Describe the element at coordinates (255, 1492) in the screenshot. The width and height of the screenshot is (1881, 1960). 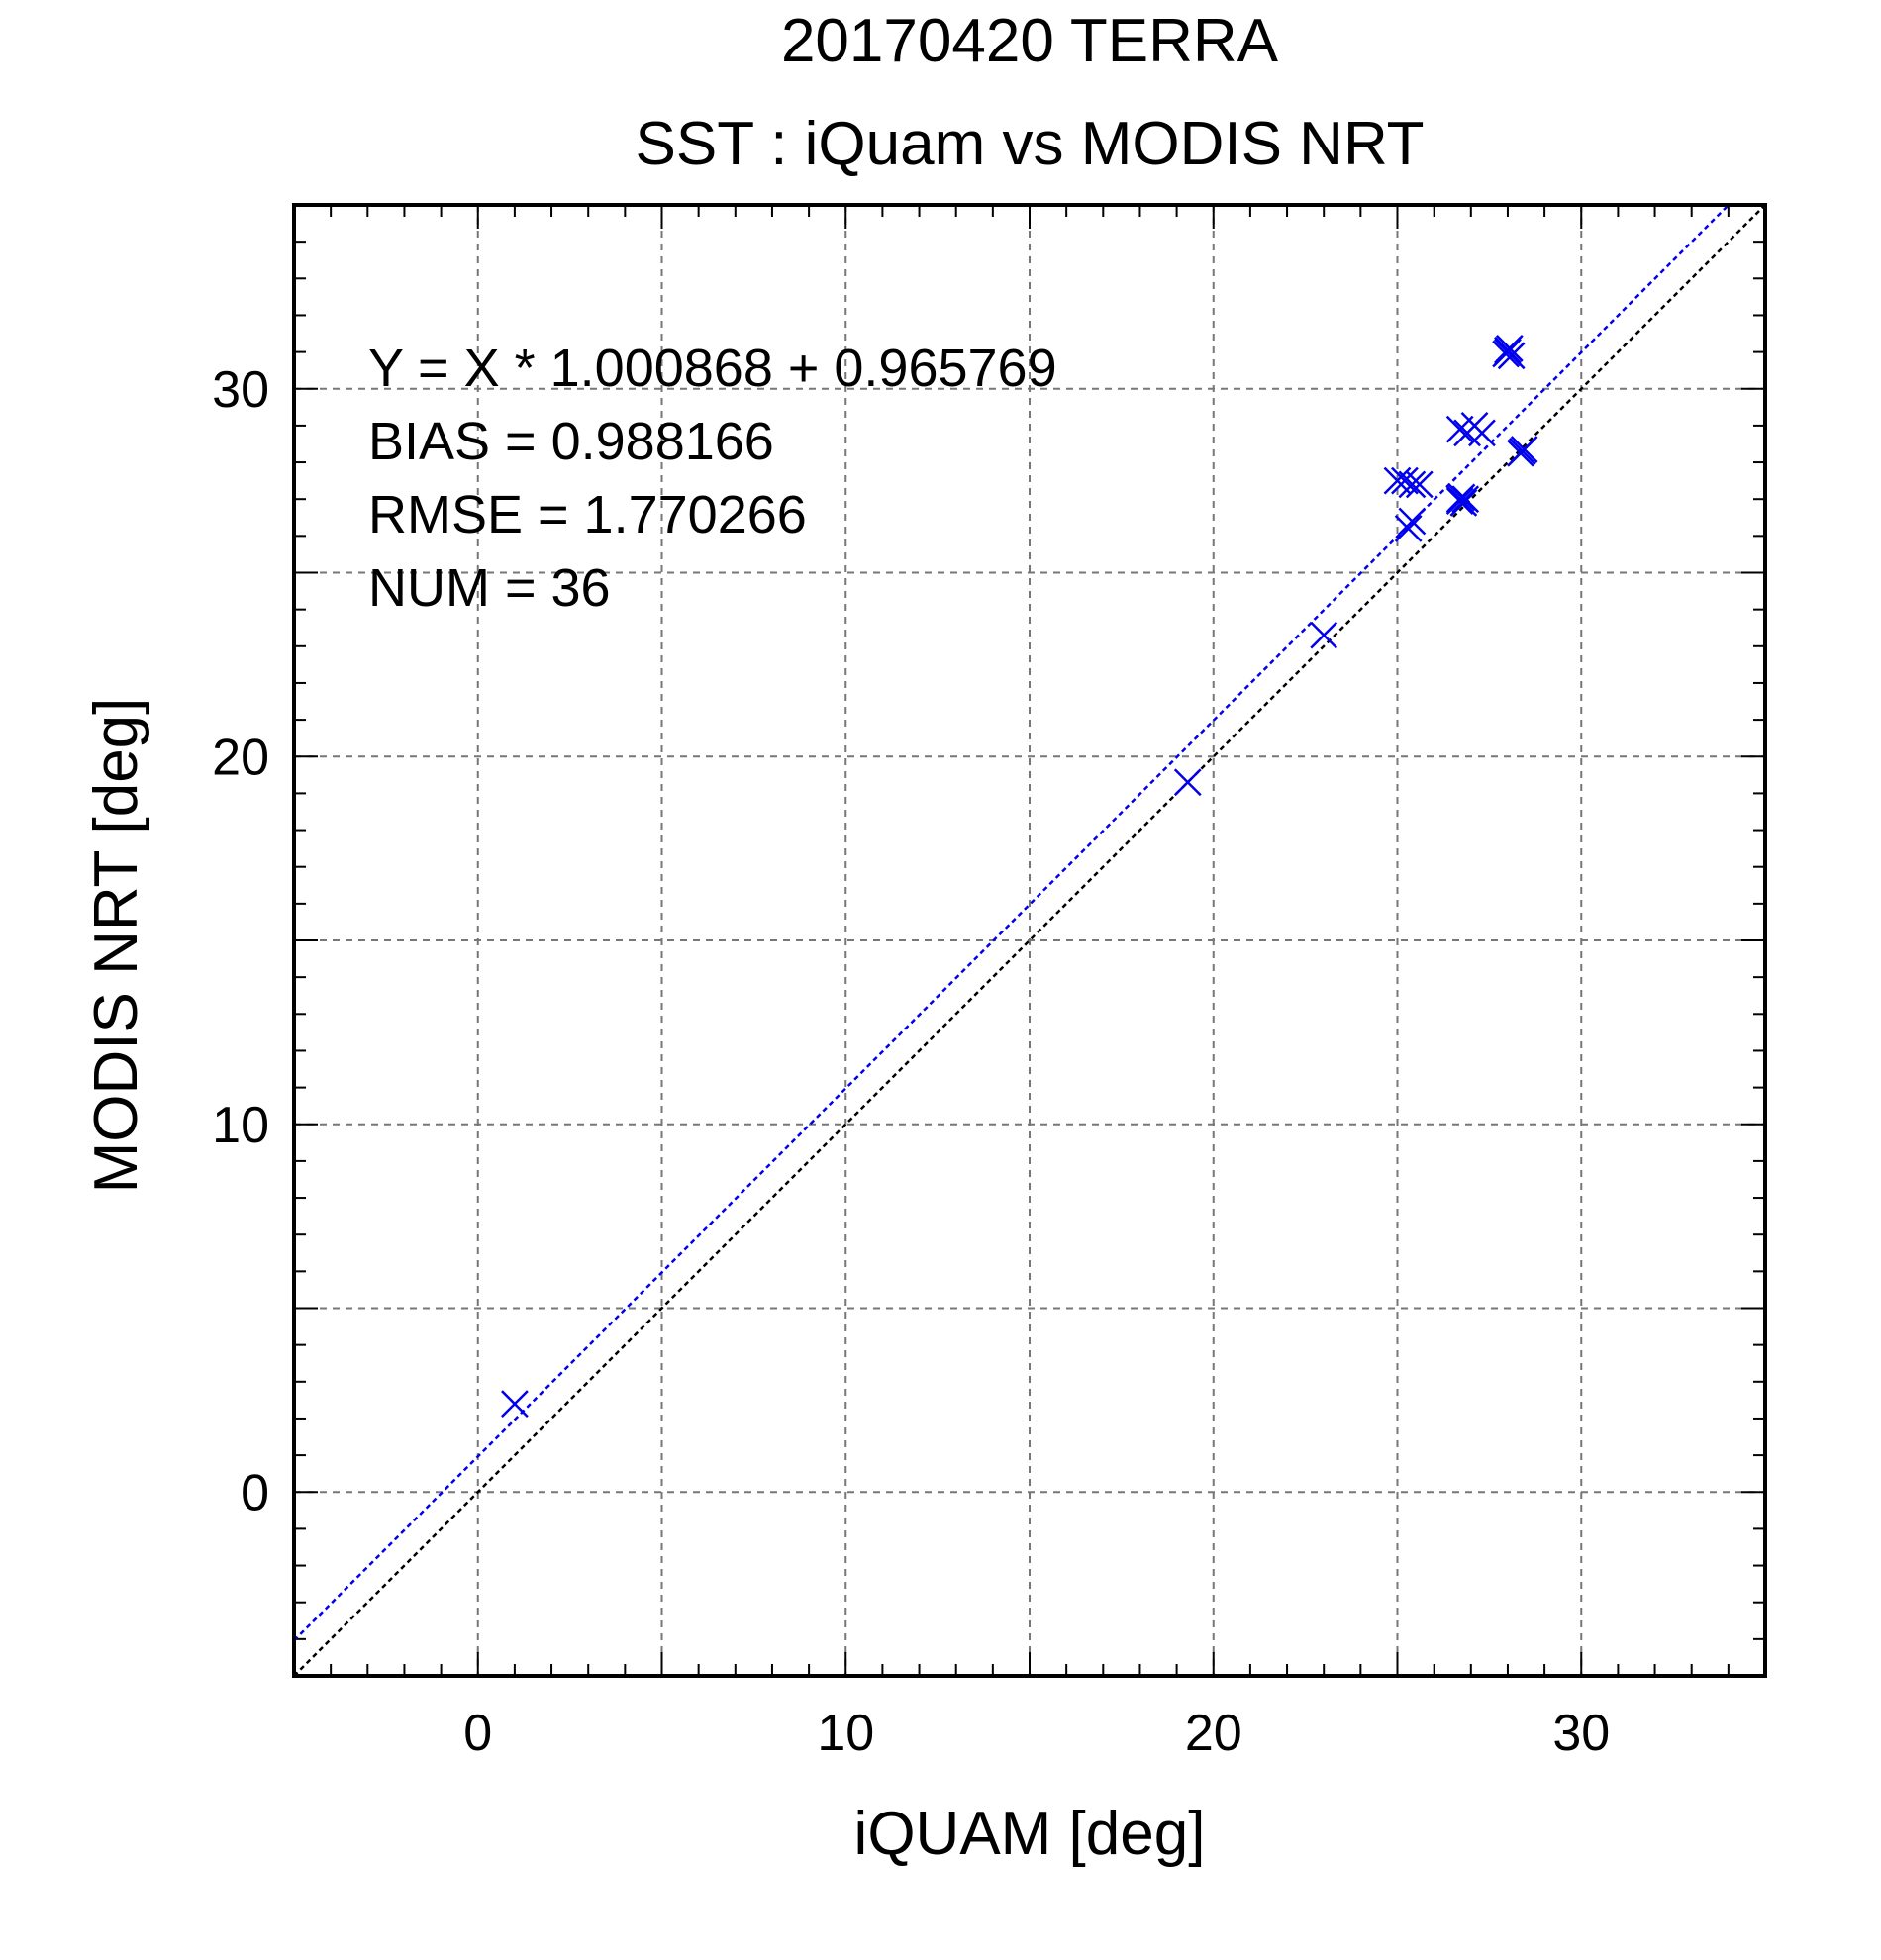
I see `y-tick-label: 0` at that location.